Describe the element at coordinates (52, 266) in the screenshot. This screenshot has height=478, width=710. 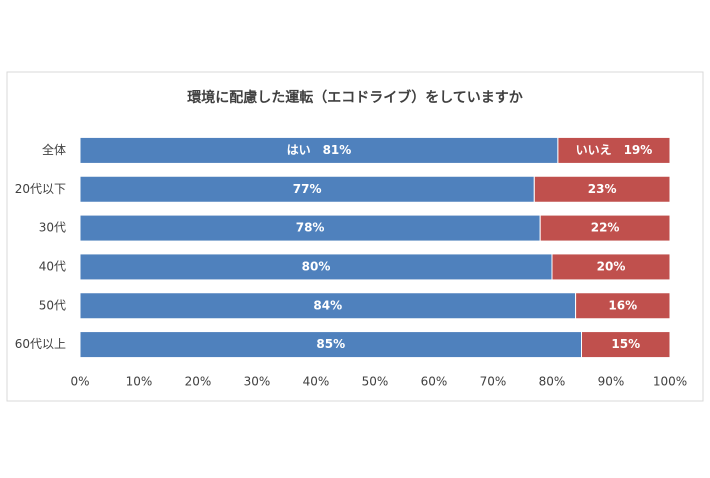
I see `y-tick-label: 40代` at that location.